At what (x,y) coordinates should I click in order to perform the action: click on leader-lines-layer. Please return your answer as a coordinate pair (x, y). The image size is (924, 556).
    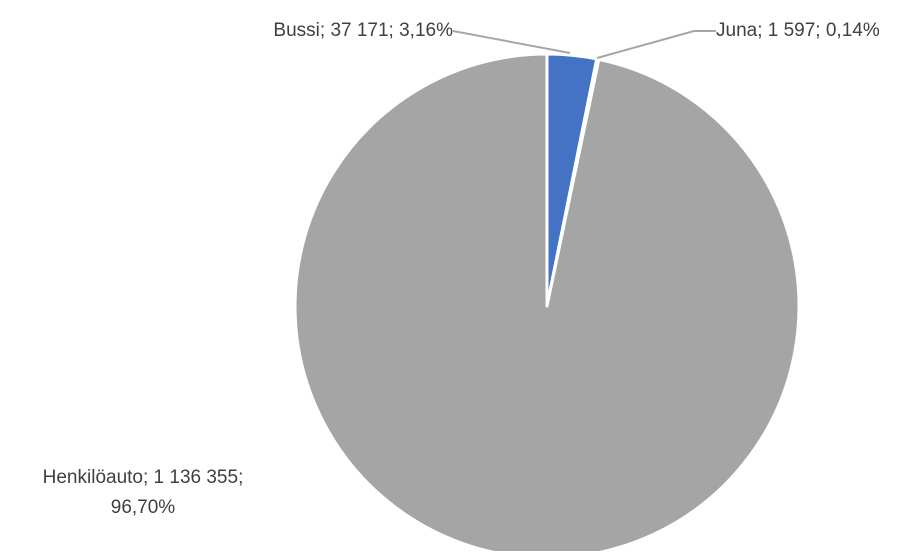
    Looking at the image, I should click on (584, 44).